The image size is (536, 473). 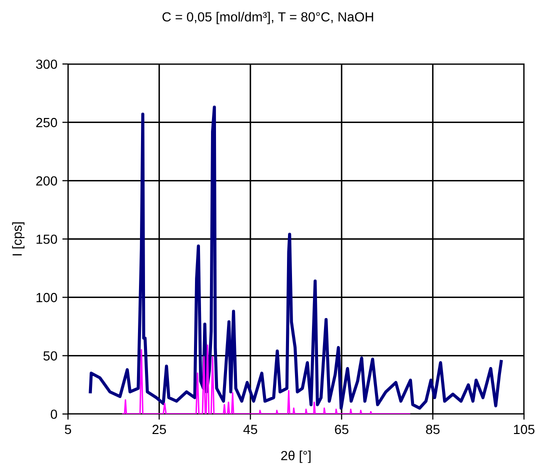 What do you see at coordinates (18, 239) in the screenshot?
I see `y-axis-title: I [cps]` at bounding box center [18, 239].